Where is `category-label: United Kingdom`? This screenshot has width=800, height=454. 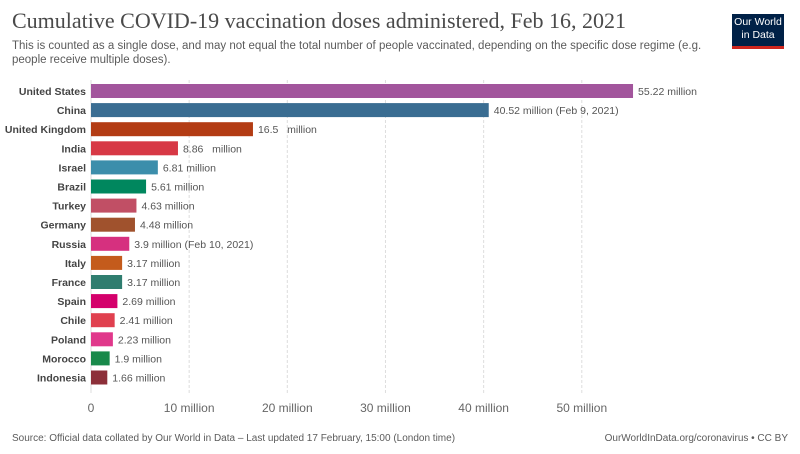 category-label: United Kingdom is located at coordinates (45, 130).